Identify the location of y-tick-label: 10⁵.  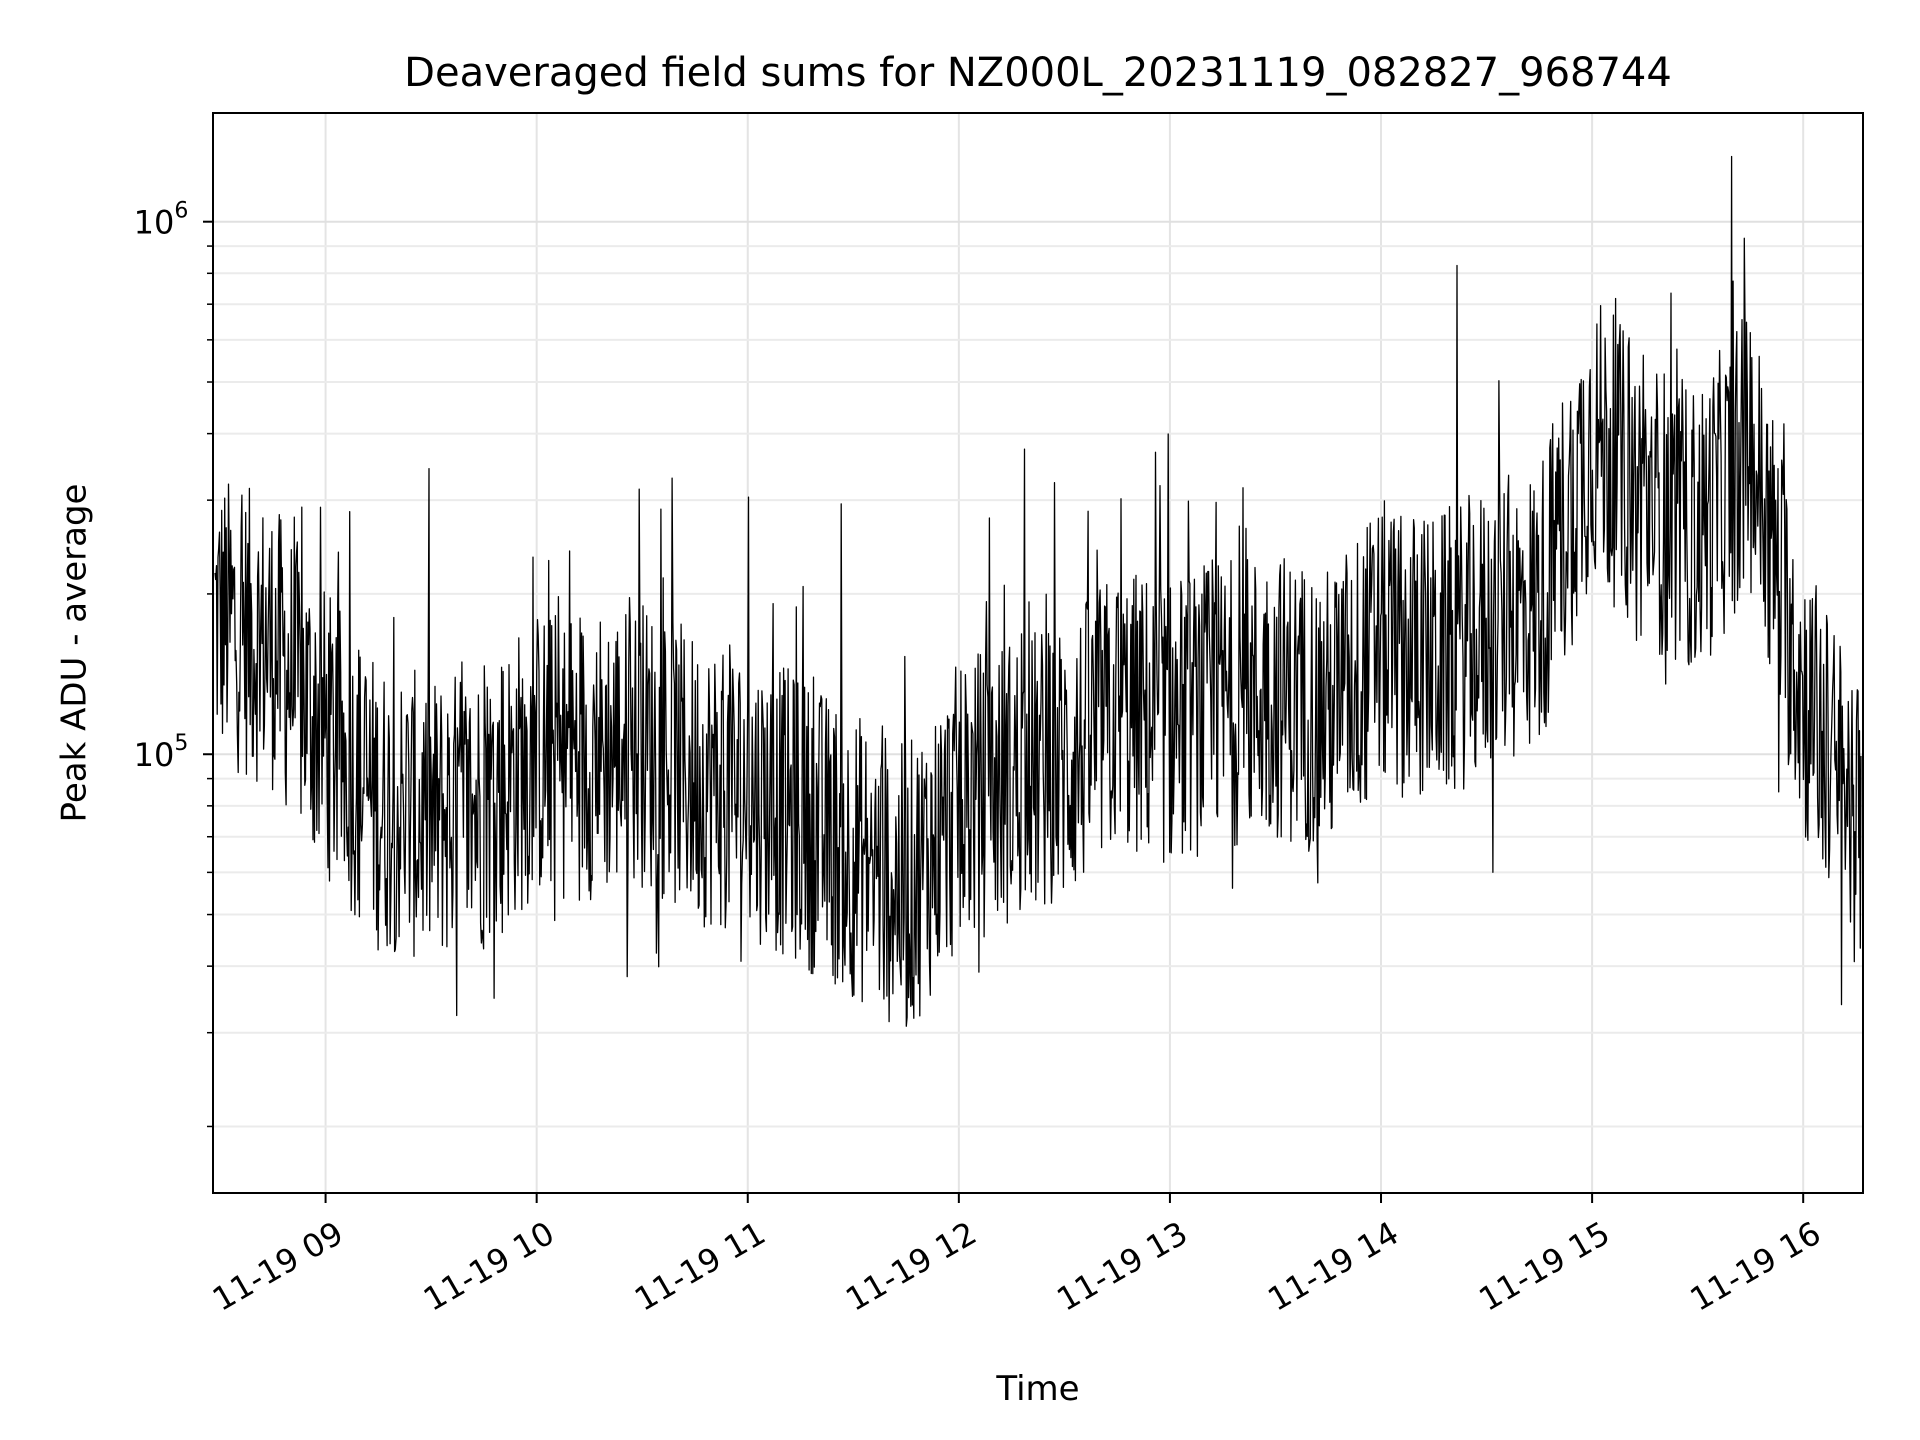
(161, 752).